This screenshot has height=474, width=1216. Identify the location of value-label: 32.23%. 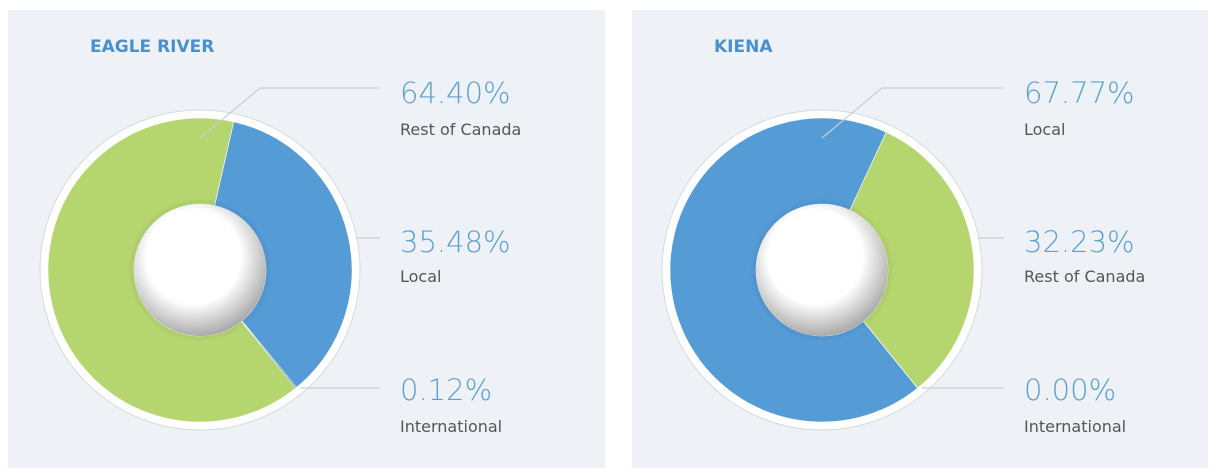
(1079, 242).